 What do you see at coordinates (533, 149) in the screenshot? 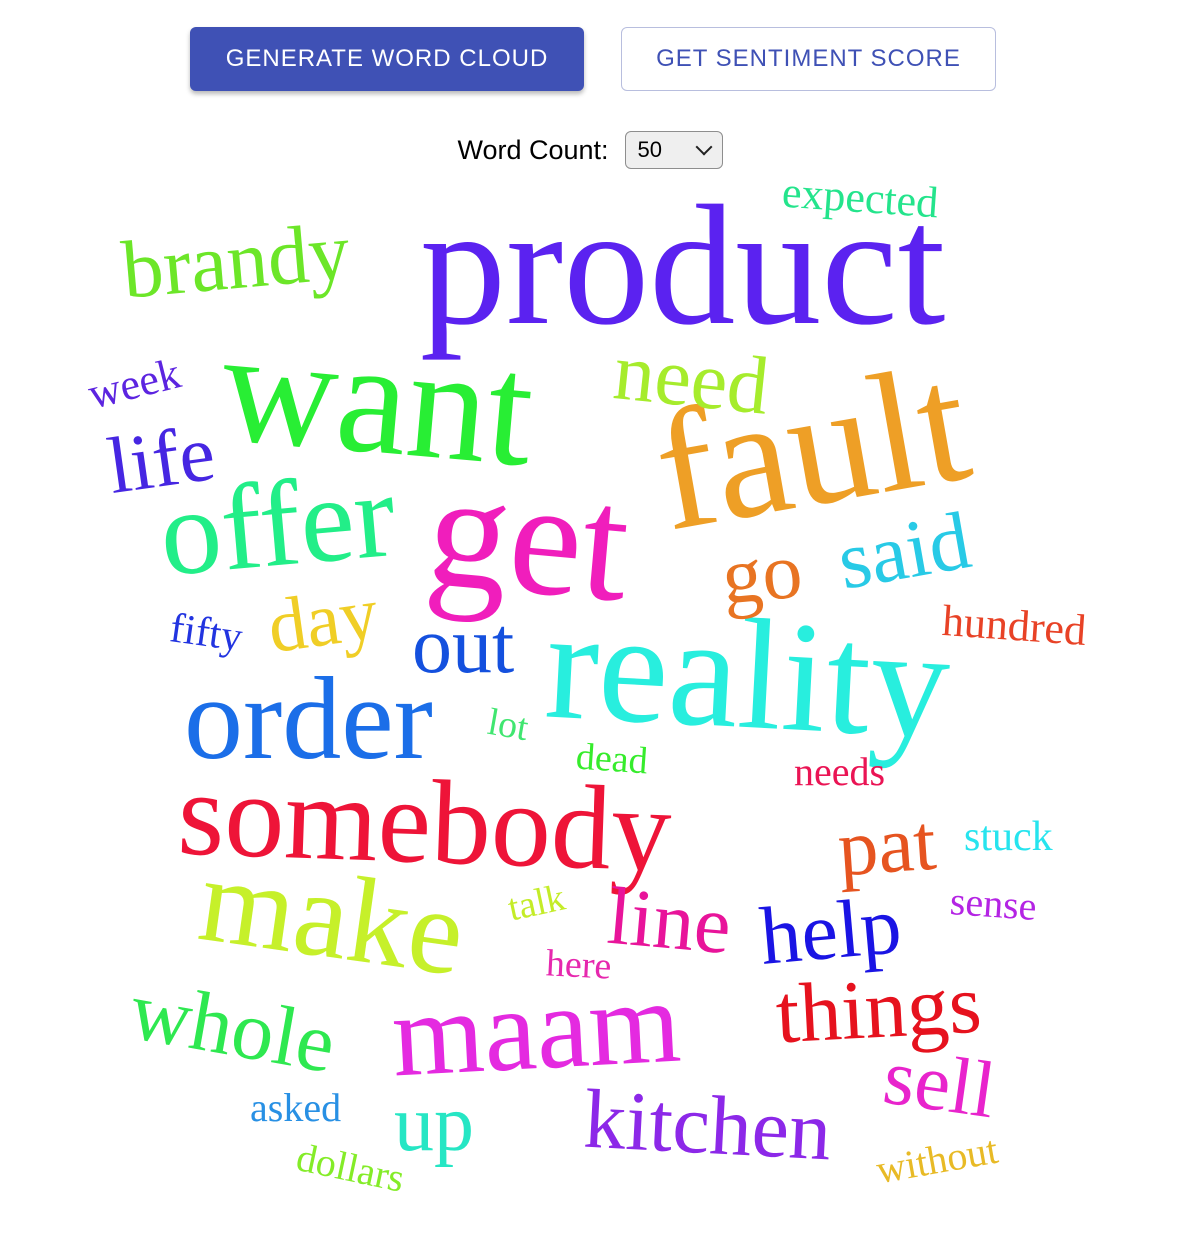
I see `word-count-label: Word Count:` at bounding box center [533, 149].